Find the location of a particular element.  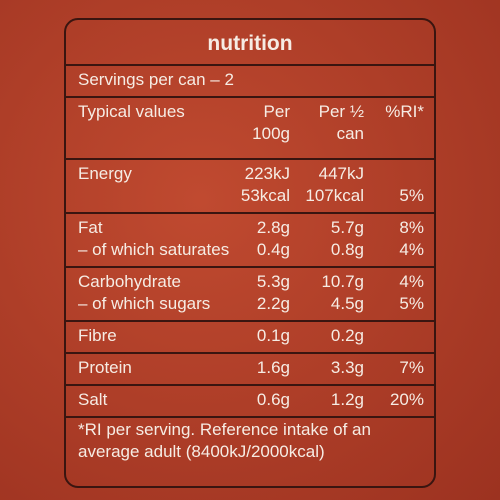

cell: 447kJ is located at coordinates (341, 173).